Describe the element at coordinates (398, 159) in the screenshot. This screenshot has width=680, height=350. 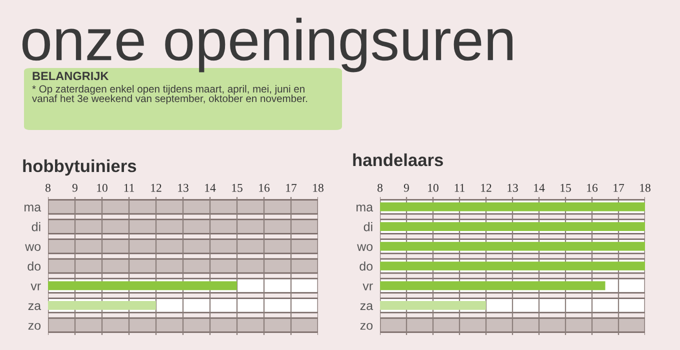
I see `chart-title: handelaars` at that location.